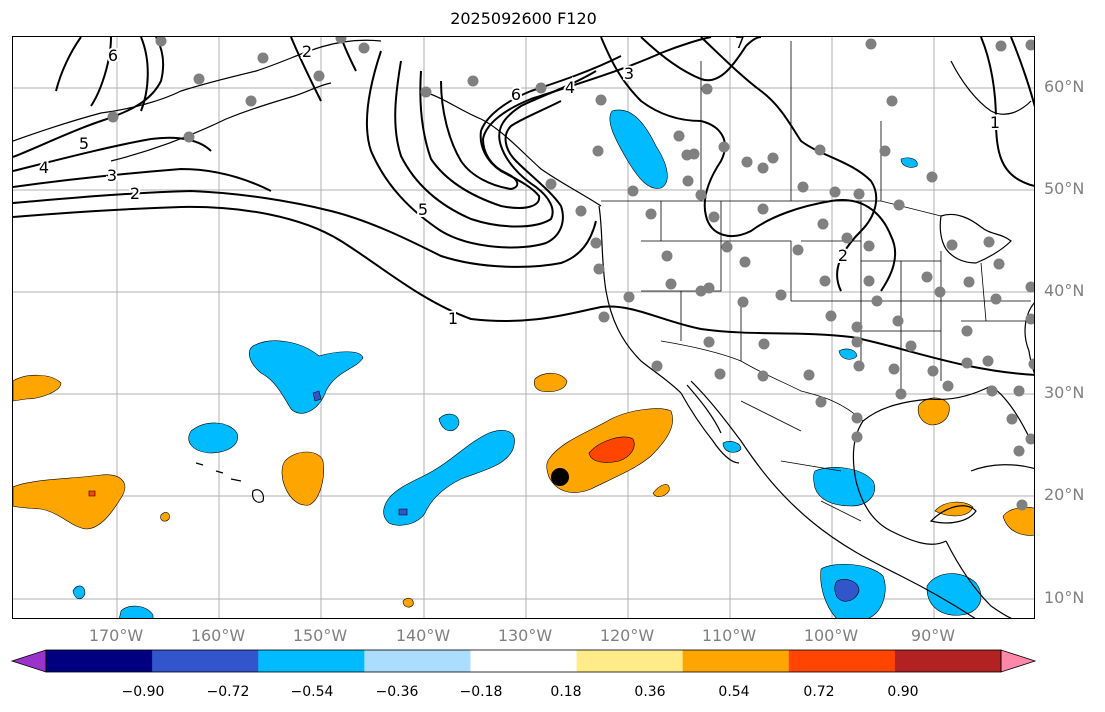 Image resolution: width=1105 pixels, height=712 pixels. Describe the element at coordinates (481, 692) in the screenshot. I see `colorbar-tick-label: −0.18` at that location.